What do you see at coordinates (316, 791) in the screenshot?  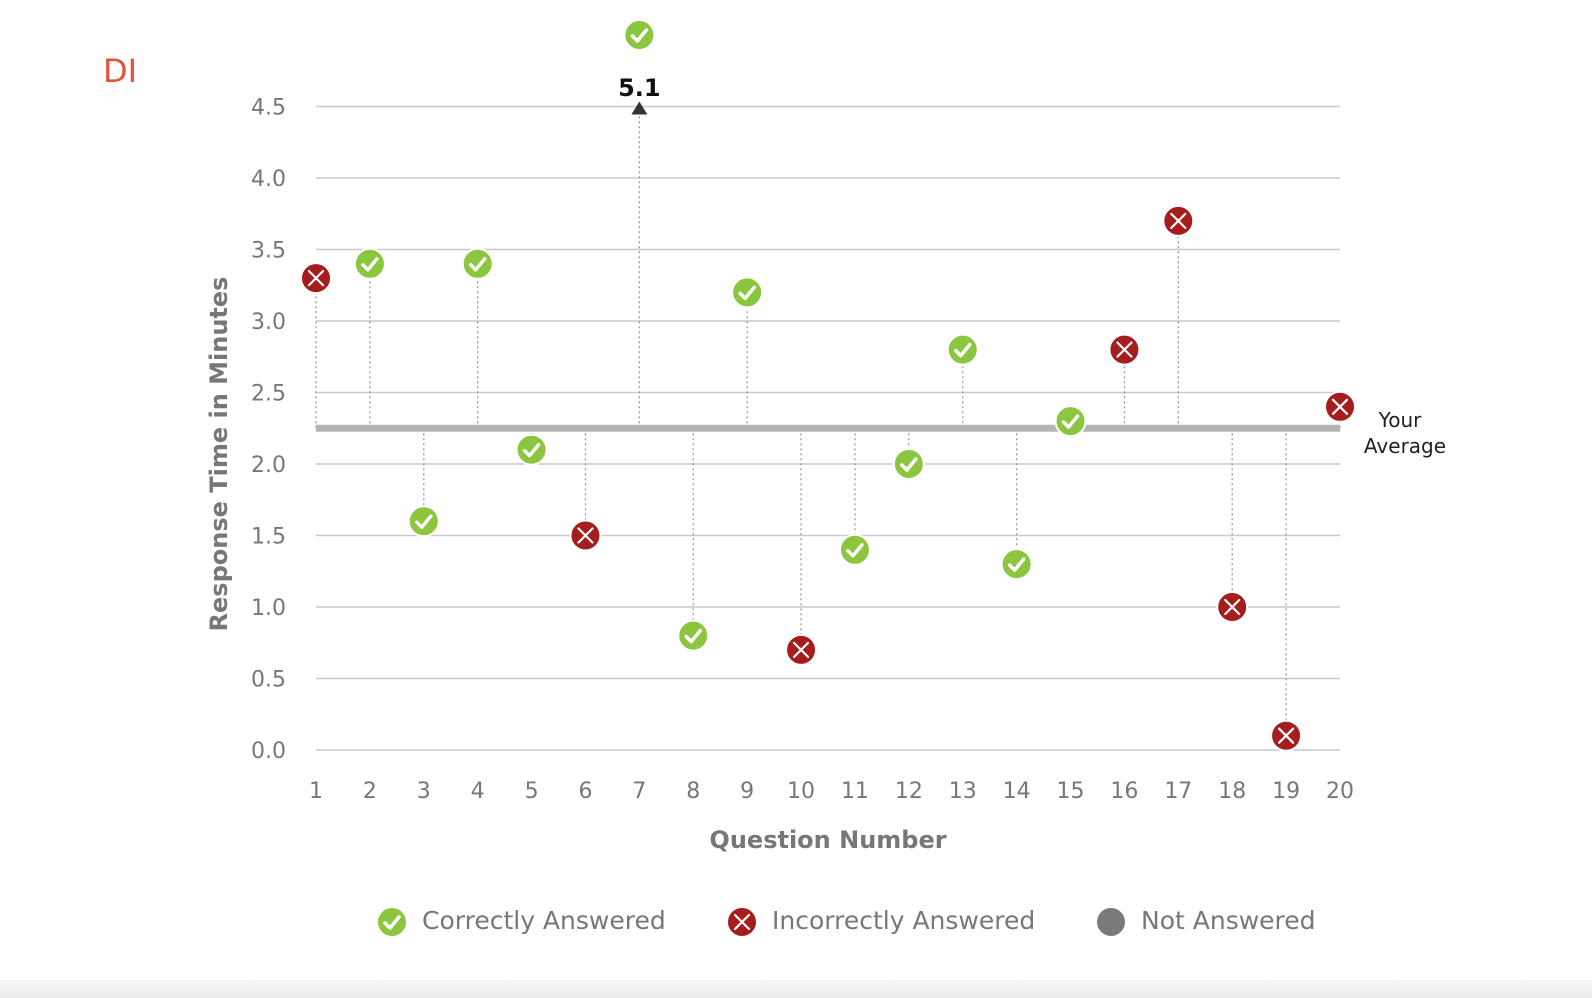 I see `x-tick-label: 1` at bounding box center [316, 791].